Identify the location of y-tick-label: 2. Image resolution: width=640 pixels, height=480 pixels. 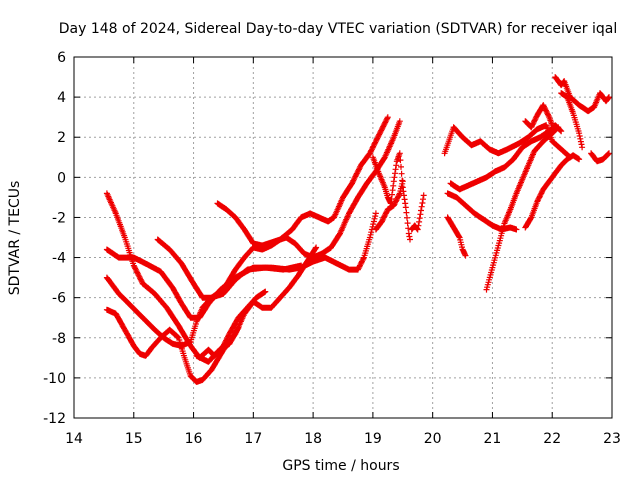
(61, 138).